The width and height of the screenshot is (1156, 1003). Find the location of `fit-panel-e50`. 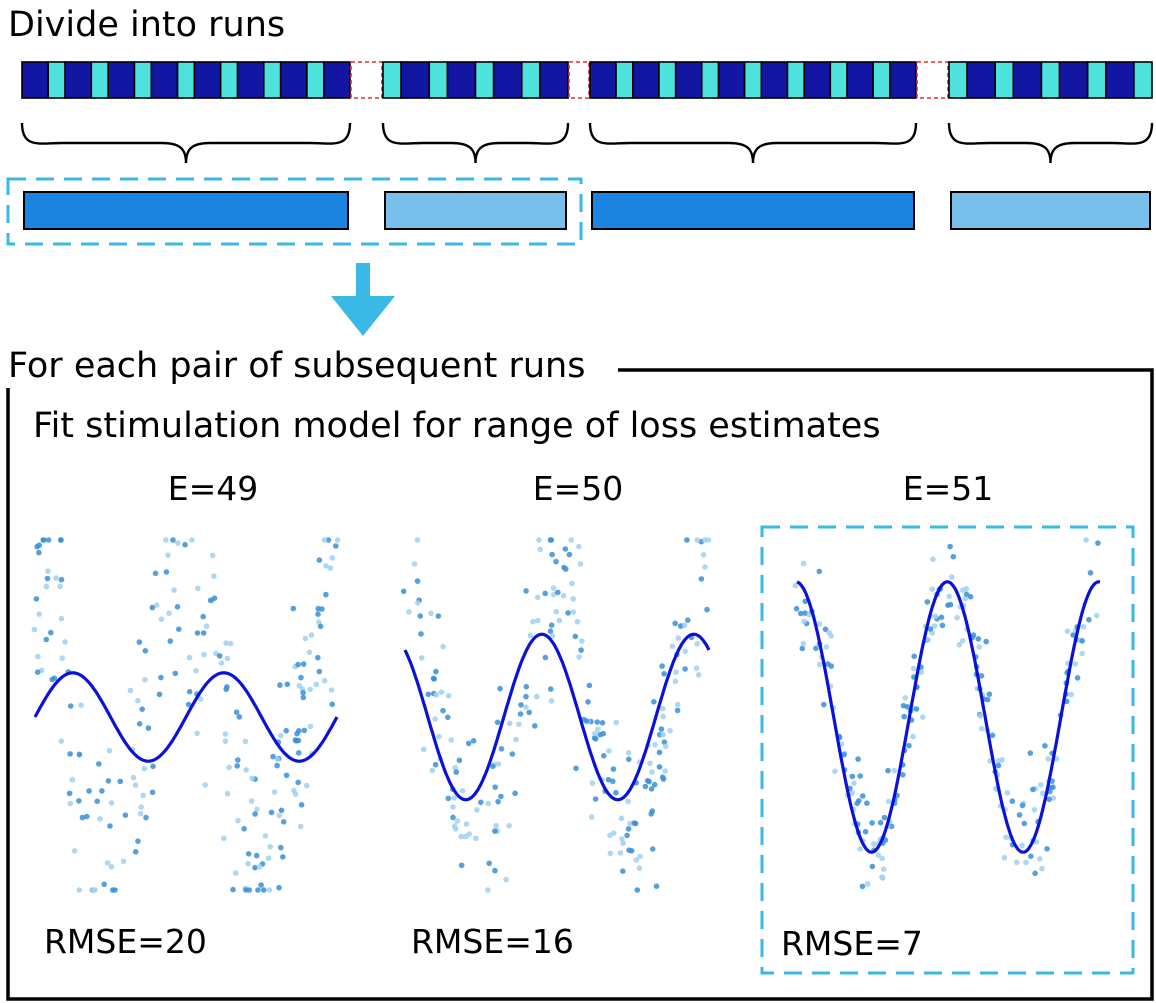

fit-panel-e50 is located at coordinates (556, 715).